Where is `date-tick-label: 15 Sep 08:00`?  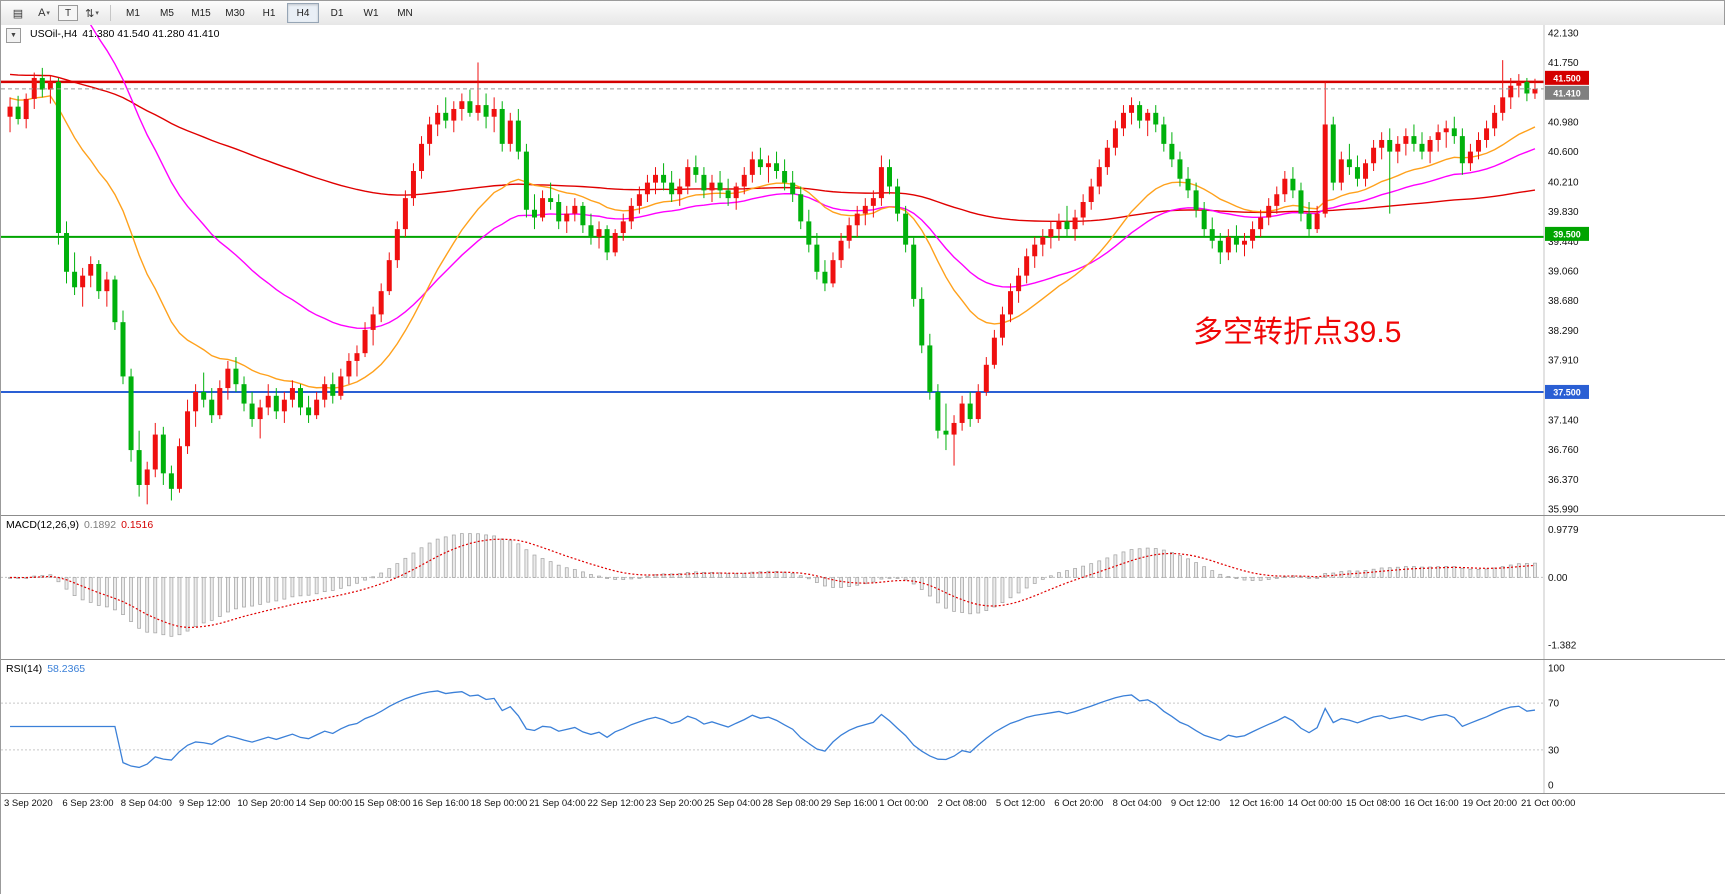 date-tick-label: 15 Sep 08:00 is located at coordinates (382, 803).